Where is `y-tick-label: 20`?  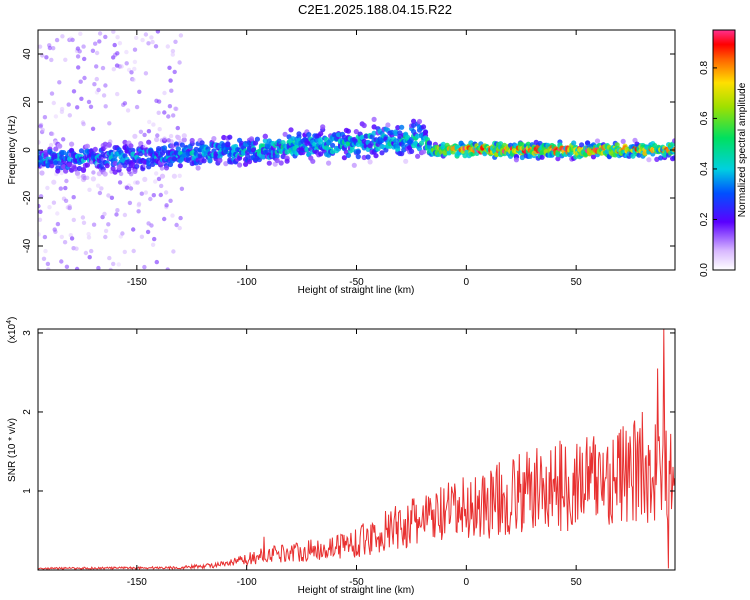
y-tick-label: 20 is located at coordinates (27, 102).